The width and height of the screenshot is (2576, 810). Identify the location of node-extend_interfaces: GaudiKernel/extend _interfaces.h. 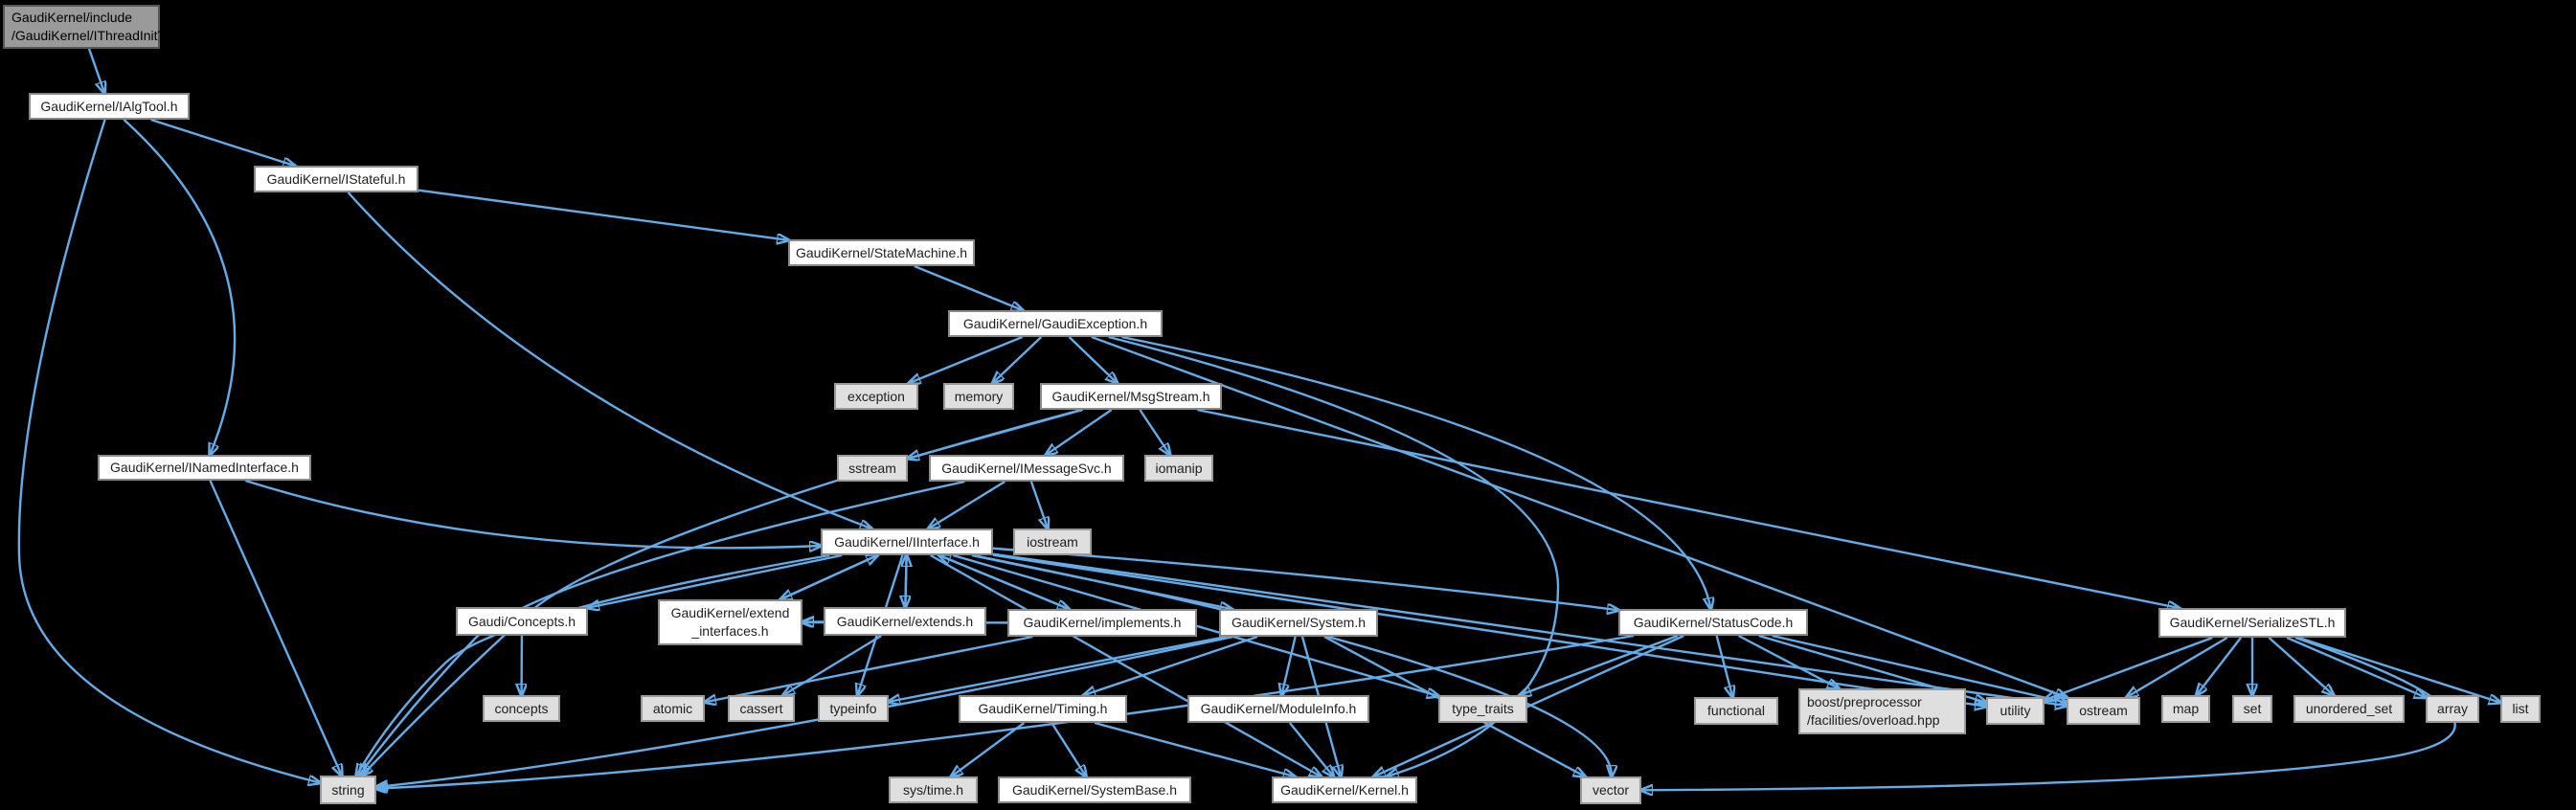
(730, 622).